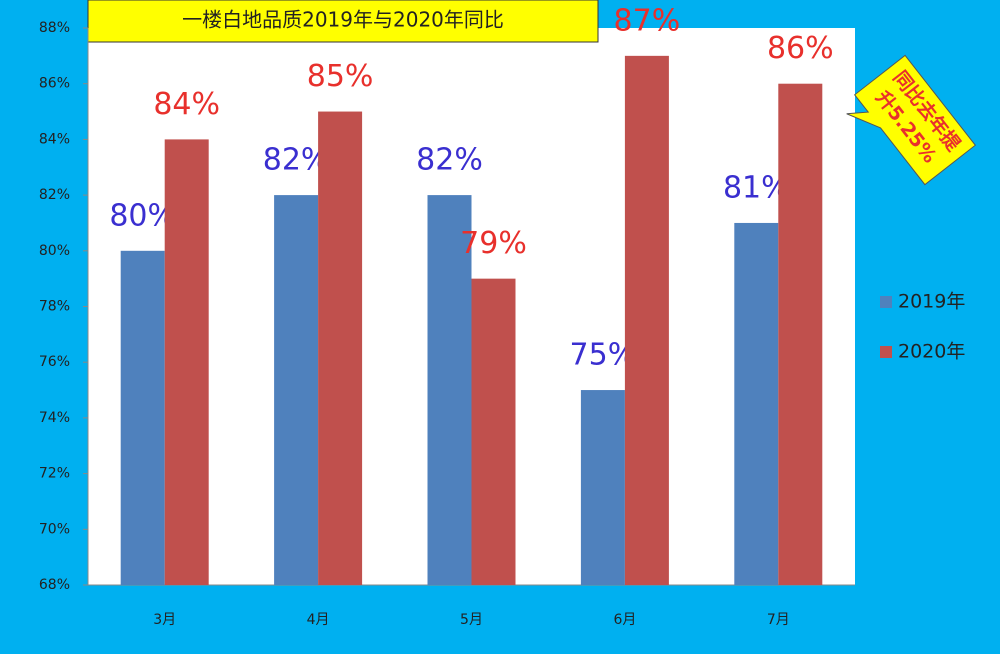 The width and height of the screenshot is (1000, 654). What do you see at coordinates (54, 529) in the screenshot?
I see `y-tick-label: 70%` at bounding box center [54, 529].